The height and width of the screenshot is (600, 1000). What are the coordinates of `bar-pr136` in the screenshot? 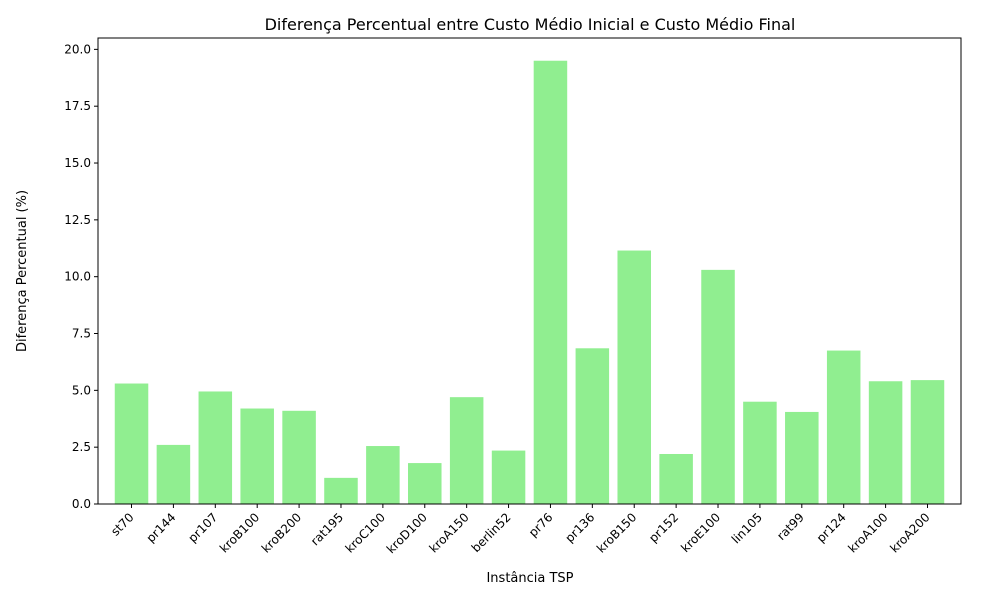 It's located at (592, 426).